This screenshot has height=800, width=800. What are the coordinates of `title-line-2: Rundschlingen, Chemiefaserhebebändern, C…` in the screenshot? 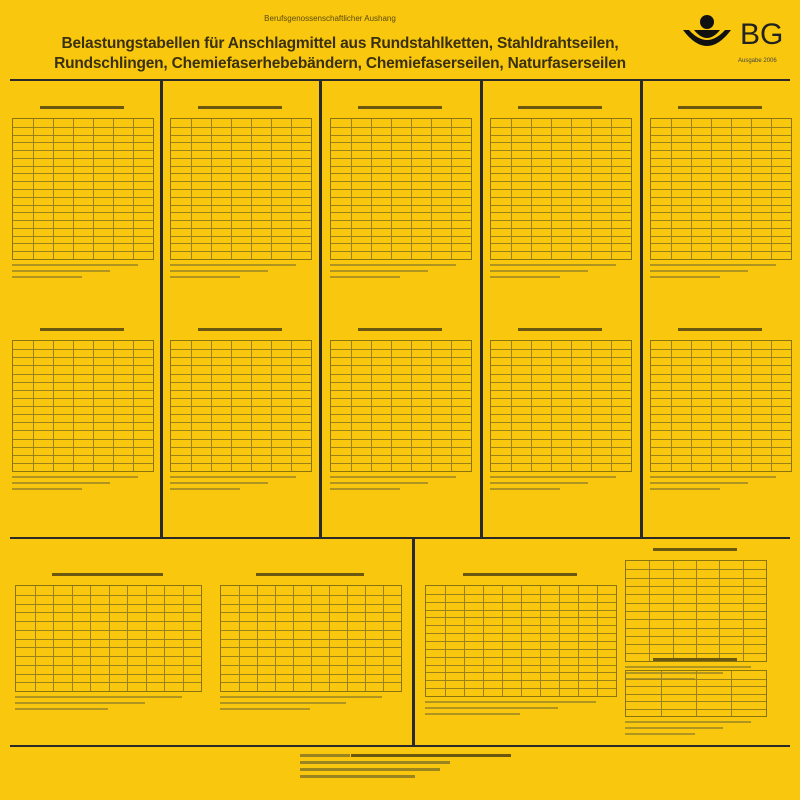 It's located at (340, 63).